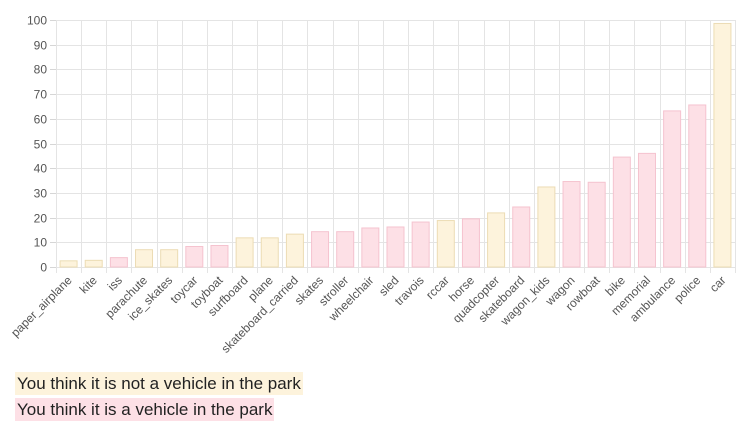 The height and width of the screenshot is (434, 753). What do you see at coordinates (718, 284) in the screenshot?
I see `x-tick-label: car` at bounding box center [718, 284].